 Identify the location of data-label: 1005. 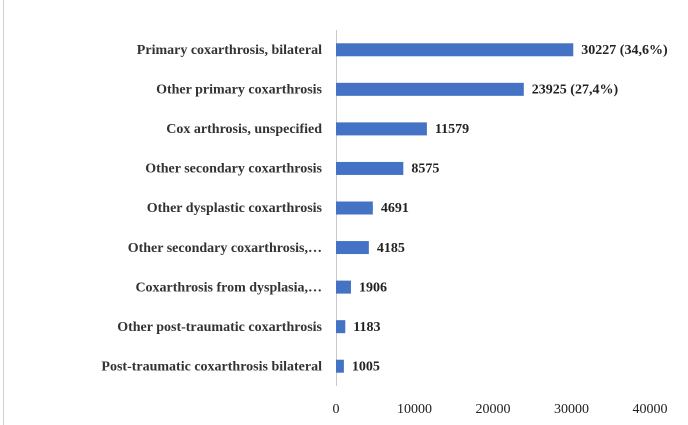
(366, 366).